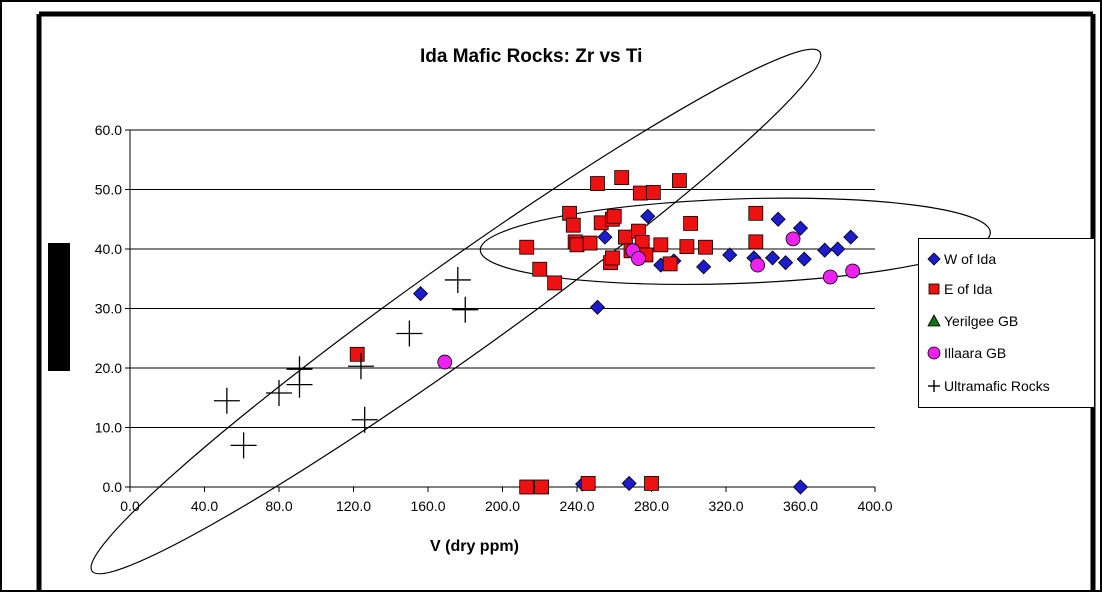 This screenshot has height=592, width=1102. I want to click on x-tick-label: 200.0, so click(502, 506).